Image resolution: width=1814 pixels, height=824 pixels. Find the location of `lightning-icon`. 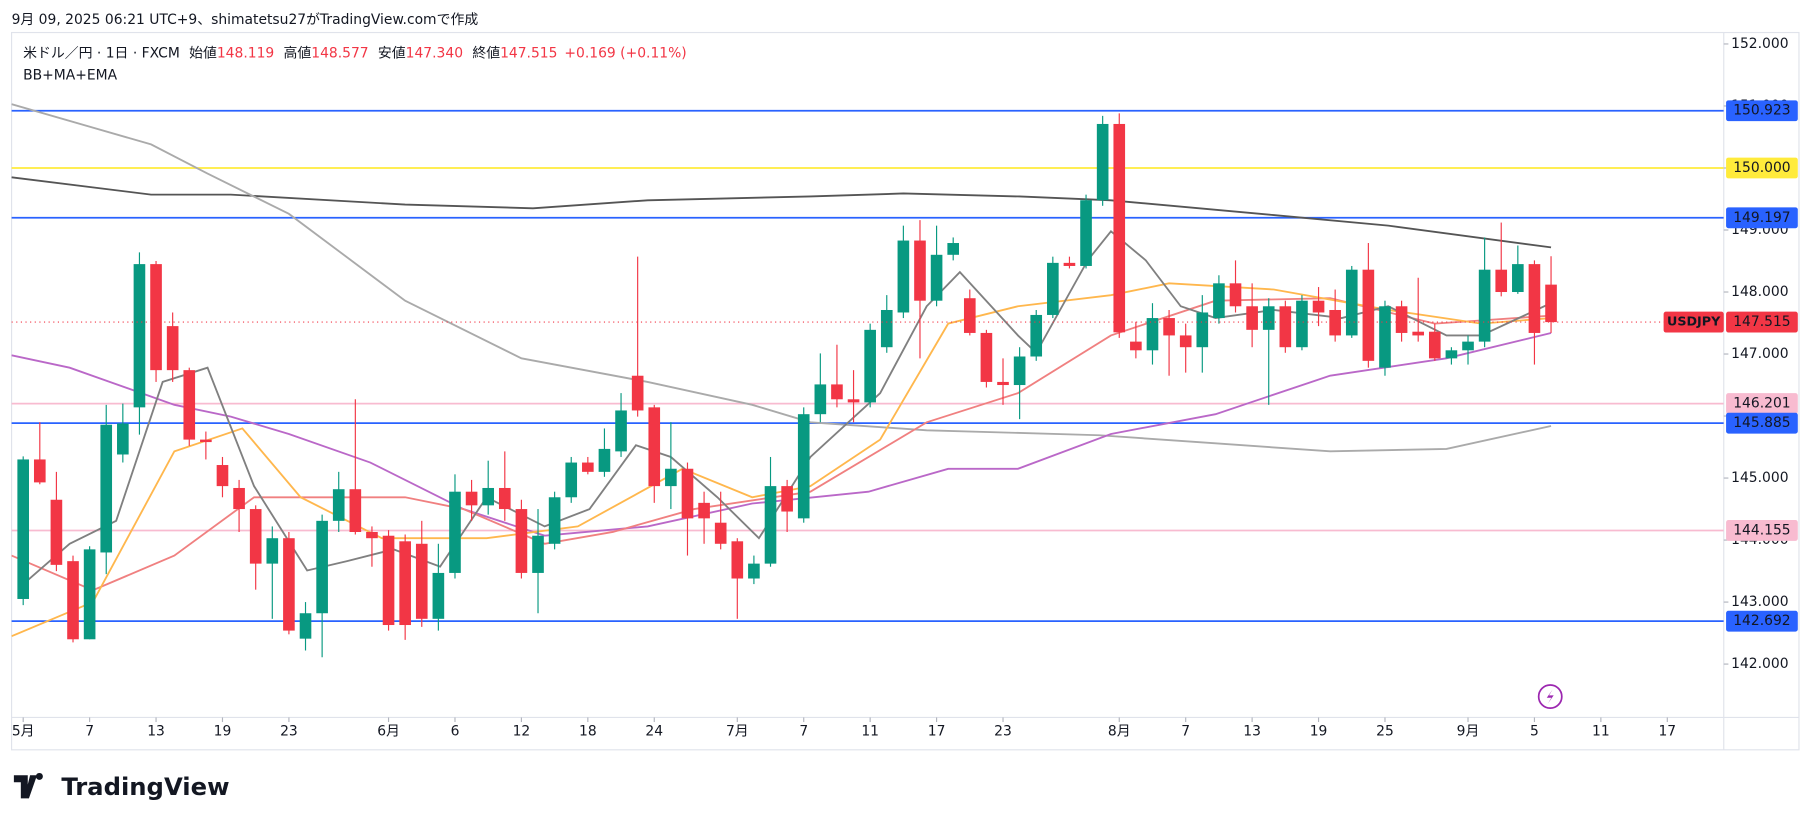

lightning-icon is located at coordinates (1550, 697).